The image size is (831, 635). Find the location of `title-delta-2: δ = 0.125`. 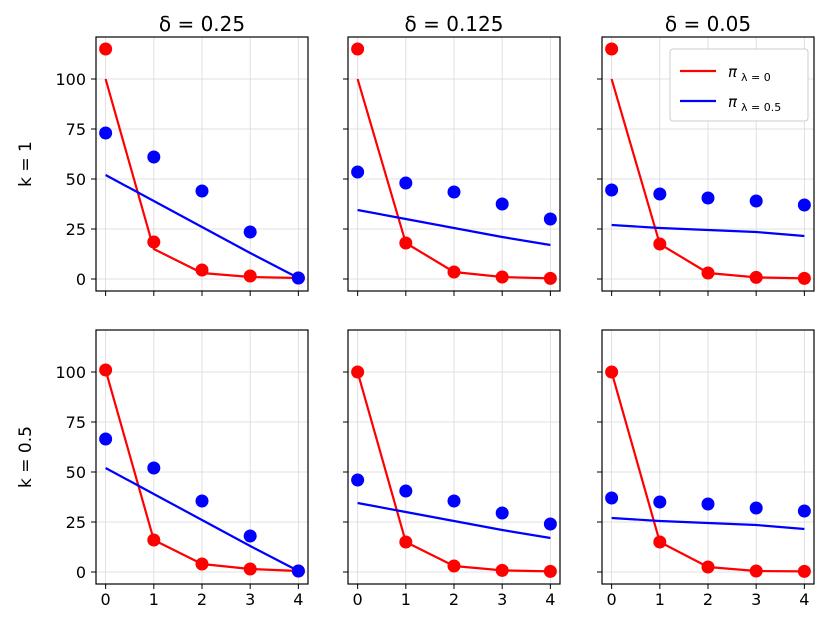

title-delta-2: δ = 0.125 is located at coordinates (454, 24).